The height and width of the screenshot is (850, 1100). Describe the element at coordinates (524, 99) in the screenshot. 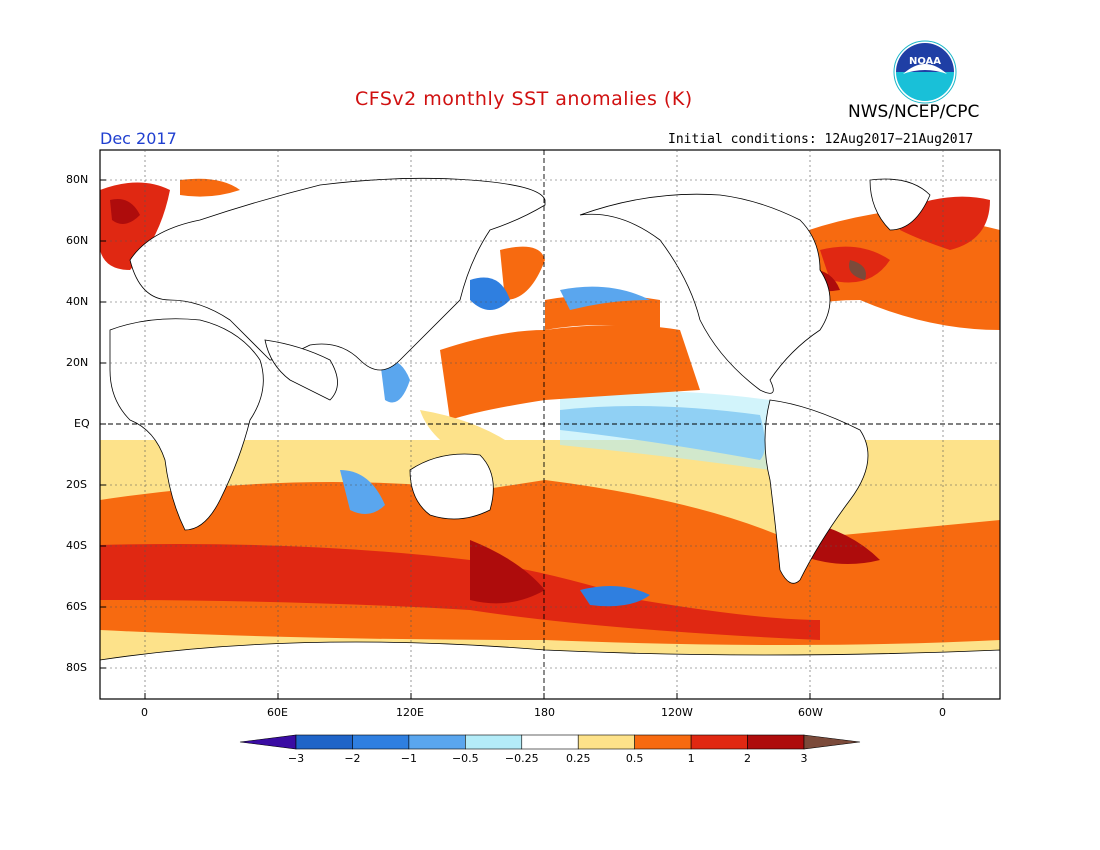

I see `chart-title: CFSv2 monthly SST anomalies (K)` at that location.